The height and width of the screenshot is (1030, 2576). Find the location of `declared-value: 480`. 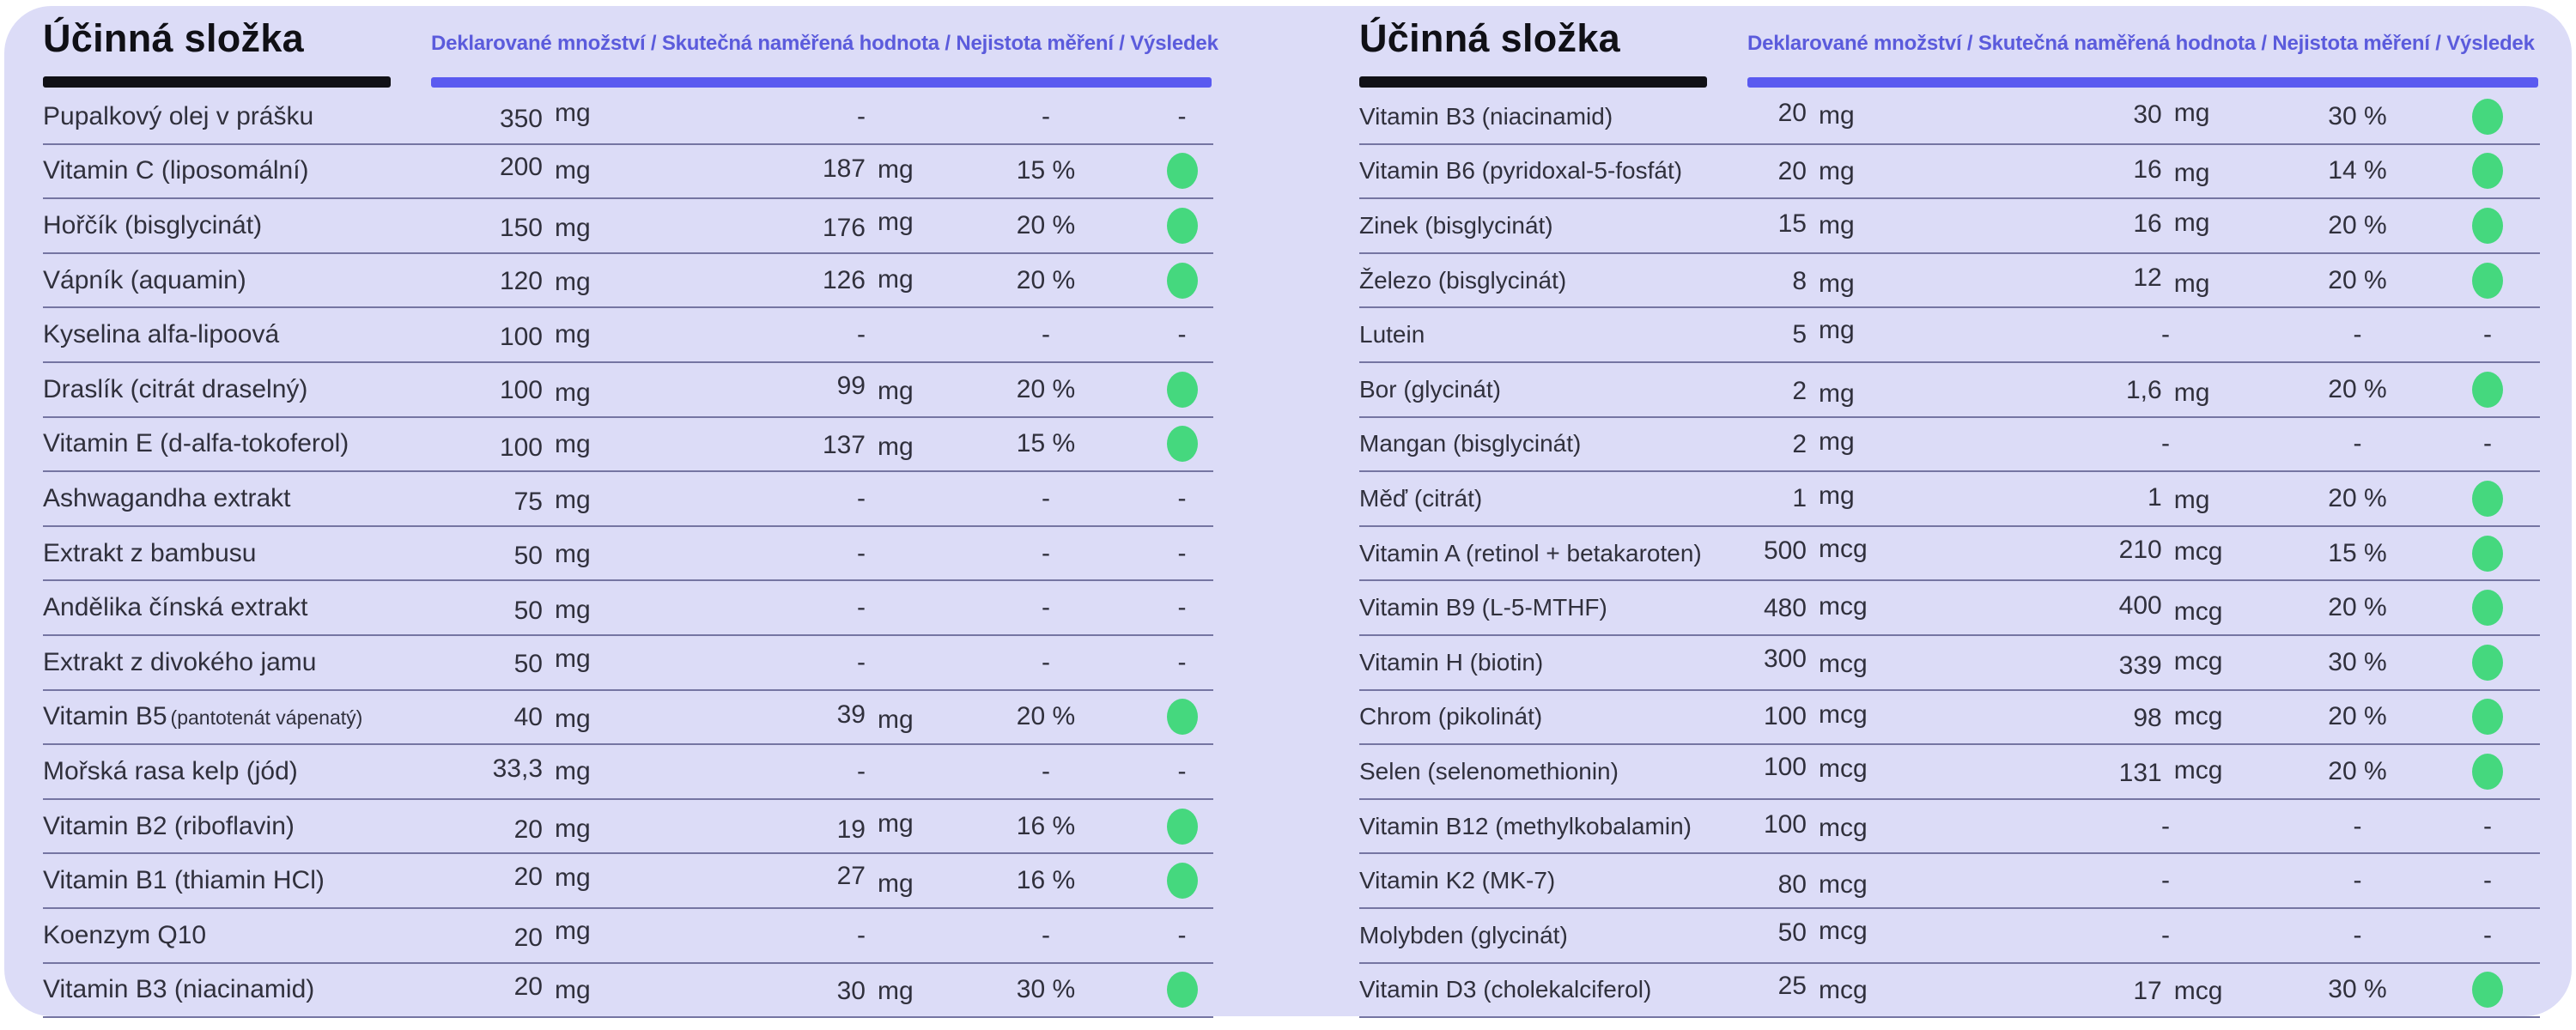

declared-value: 480 is located at coordinates (1785, 608).